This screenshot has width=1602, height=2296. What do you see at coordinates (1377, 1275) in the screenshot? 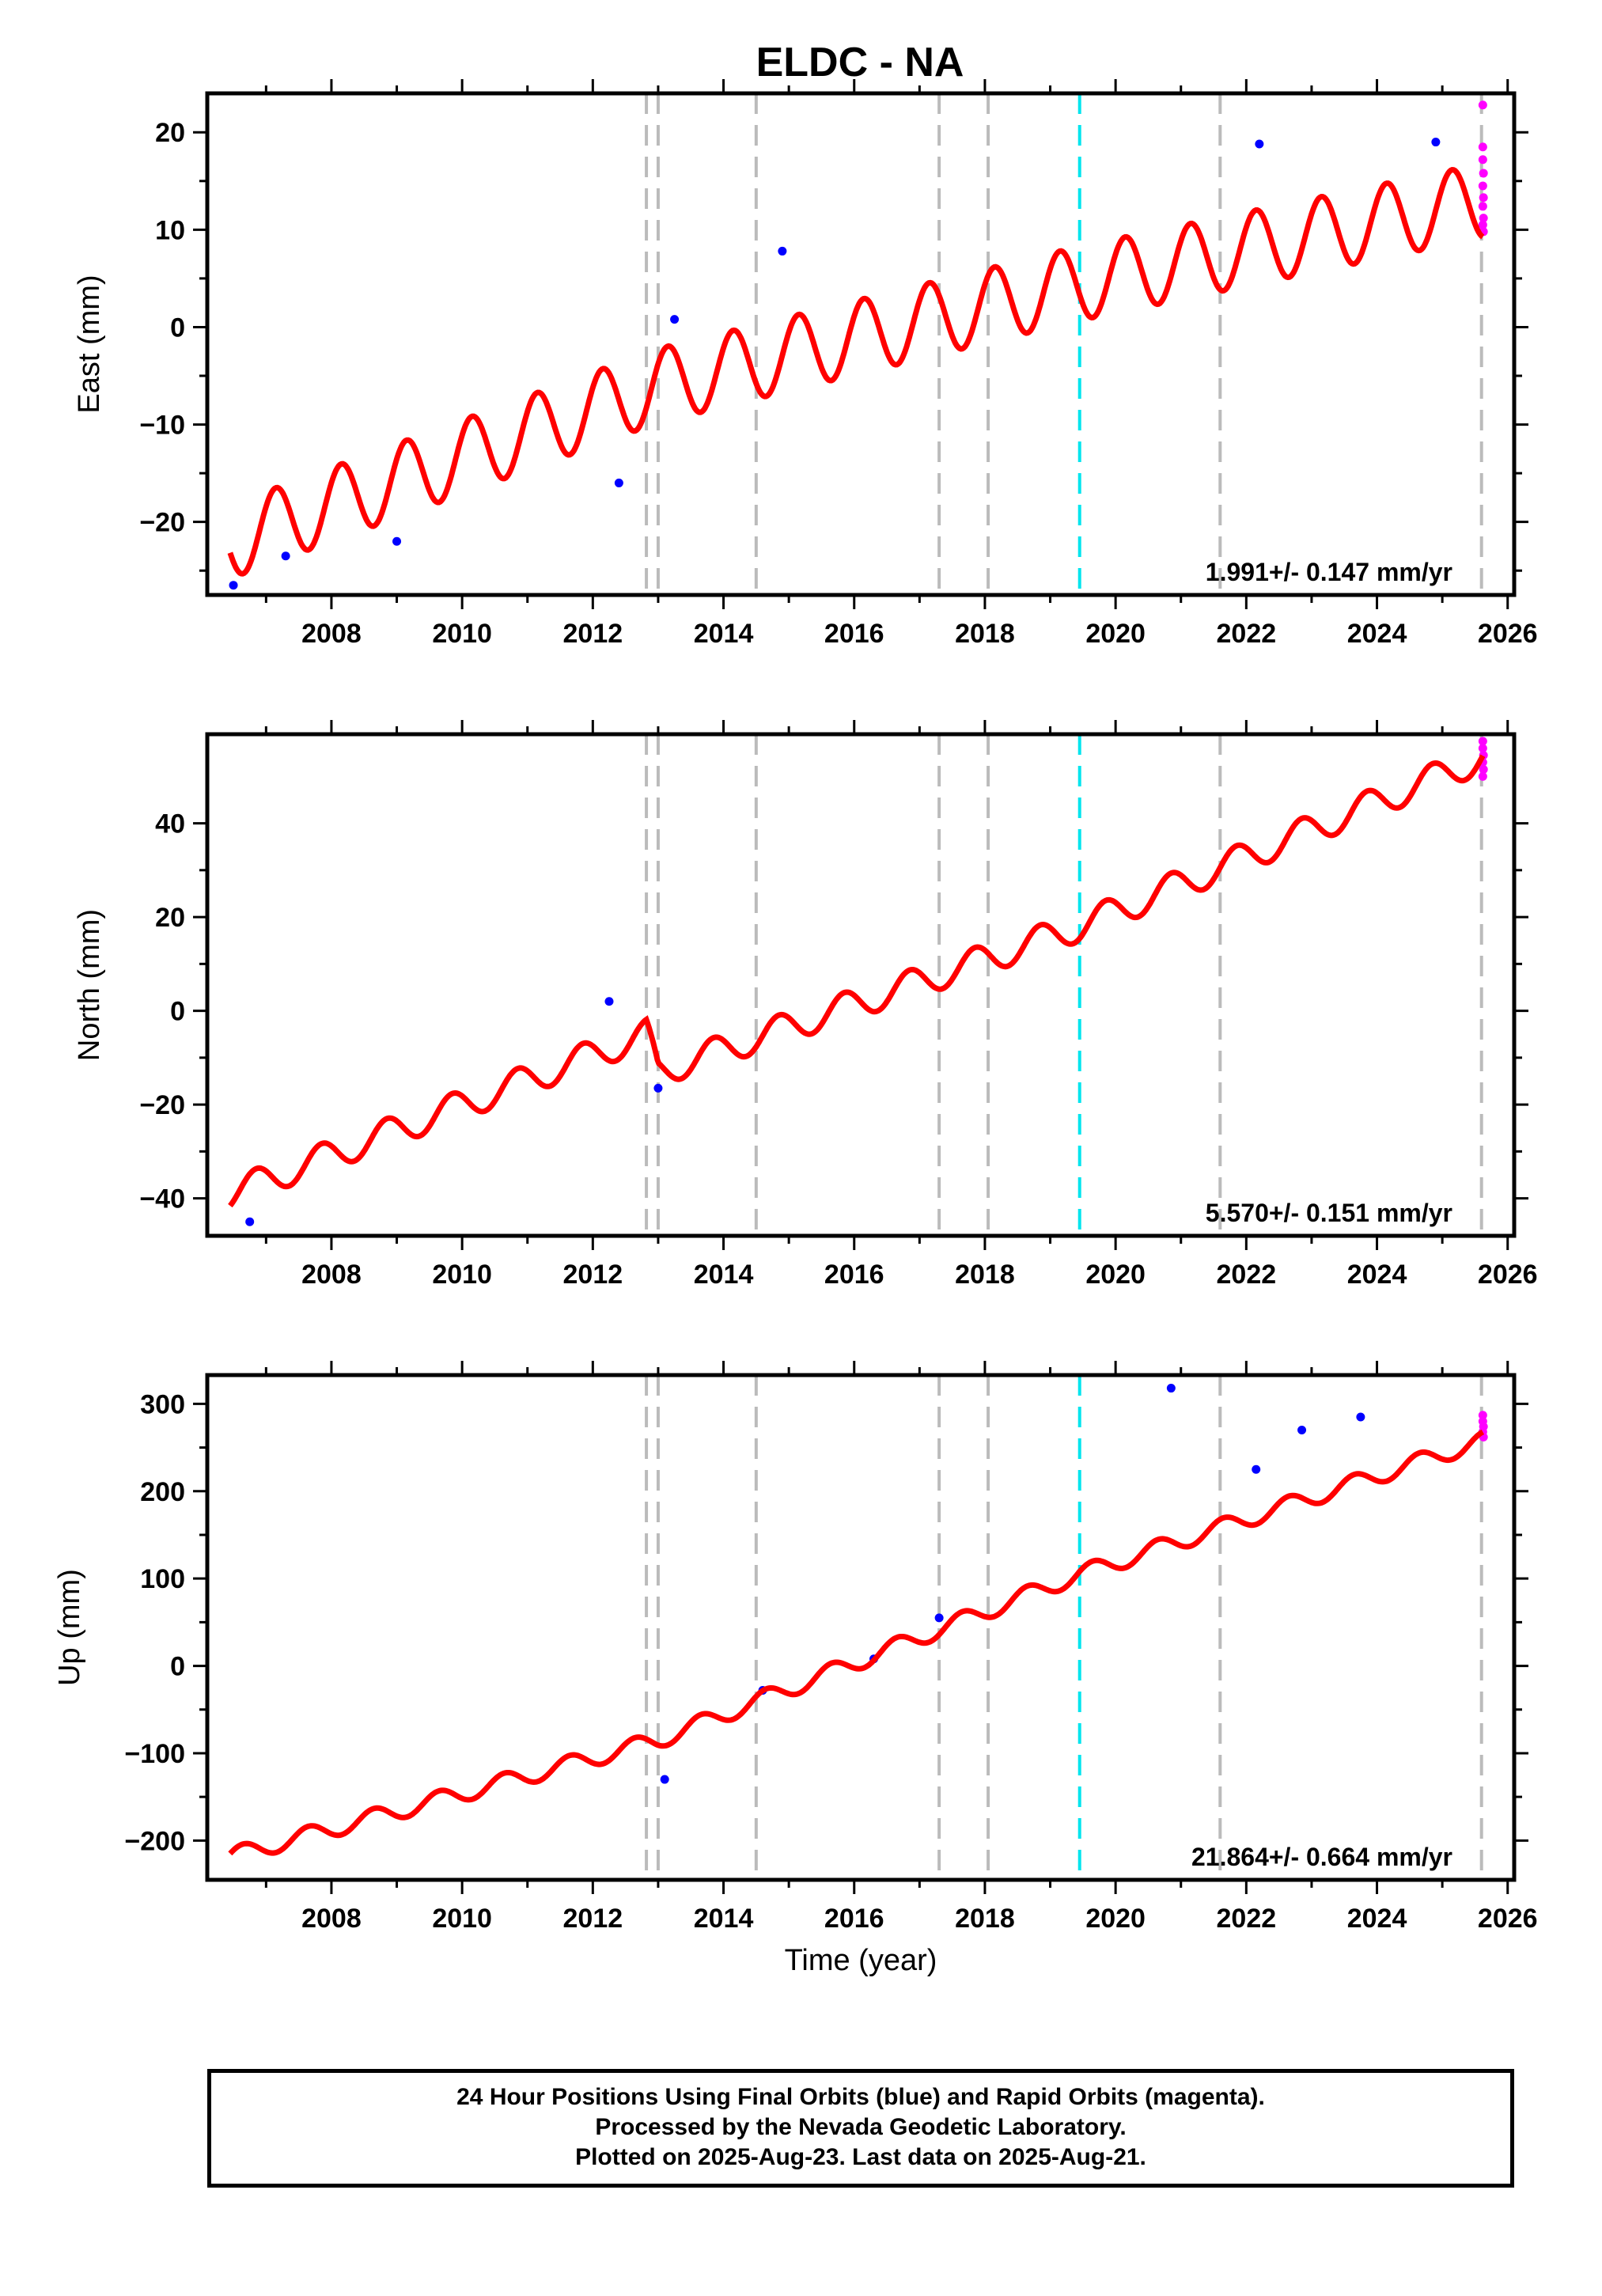
I see `x-tick-label: 2024` at bounding box center [1377, 1275].